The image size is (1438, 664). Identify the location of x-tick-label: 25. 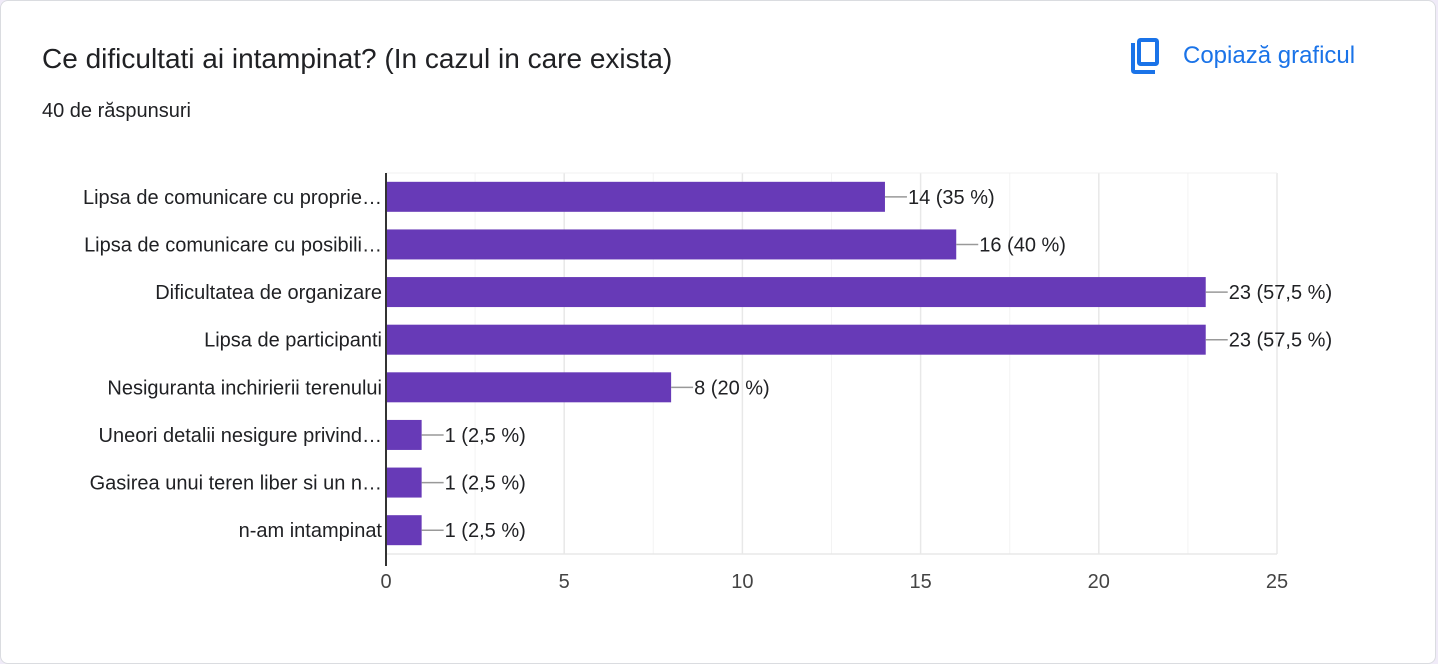
(1277, 582).